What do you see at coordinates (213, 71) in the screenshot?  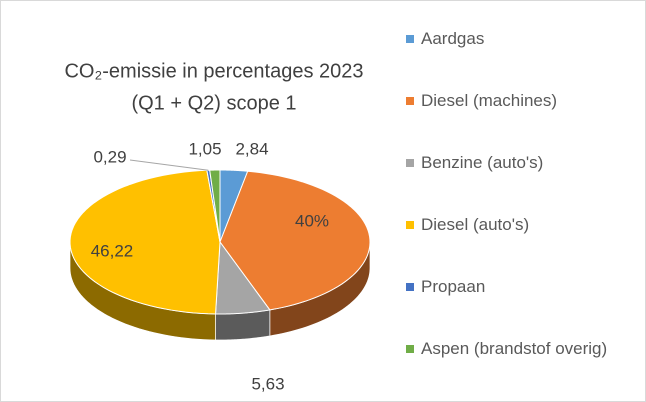 I see `chart-title: CO₂-emissie in percentages 2023` at bounding box center [213, 71].